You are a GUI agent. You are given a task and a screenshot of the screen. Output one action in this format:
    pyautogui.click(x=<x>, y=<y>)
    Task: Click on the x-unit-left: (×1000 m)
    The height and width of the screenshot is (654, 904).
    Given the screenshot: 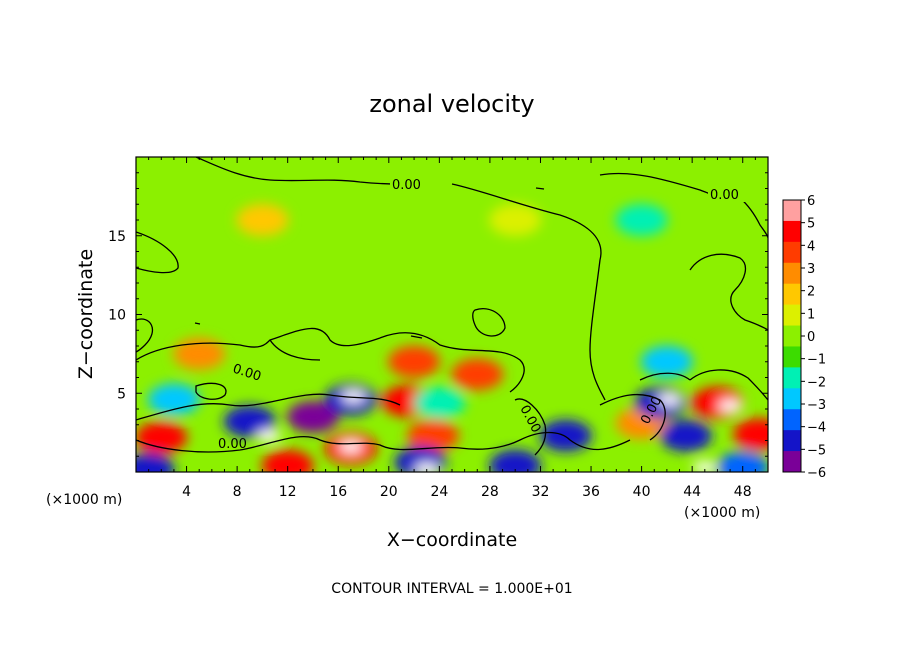 What is the action you would take?
    pyautogui.click(x=84, y=500)
    